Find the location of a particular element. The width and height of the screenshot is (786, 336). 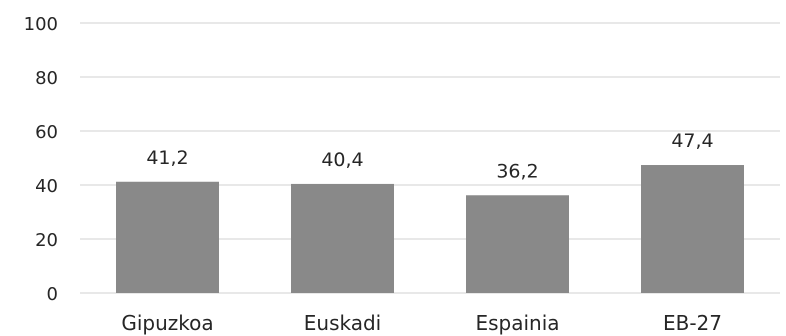

y-axis-tick-labels: 0 20 40 60 80 100 is located at coordinates (41, 159).